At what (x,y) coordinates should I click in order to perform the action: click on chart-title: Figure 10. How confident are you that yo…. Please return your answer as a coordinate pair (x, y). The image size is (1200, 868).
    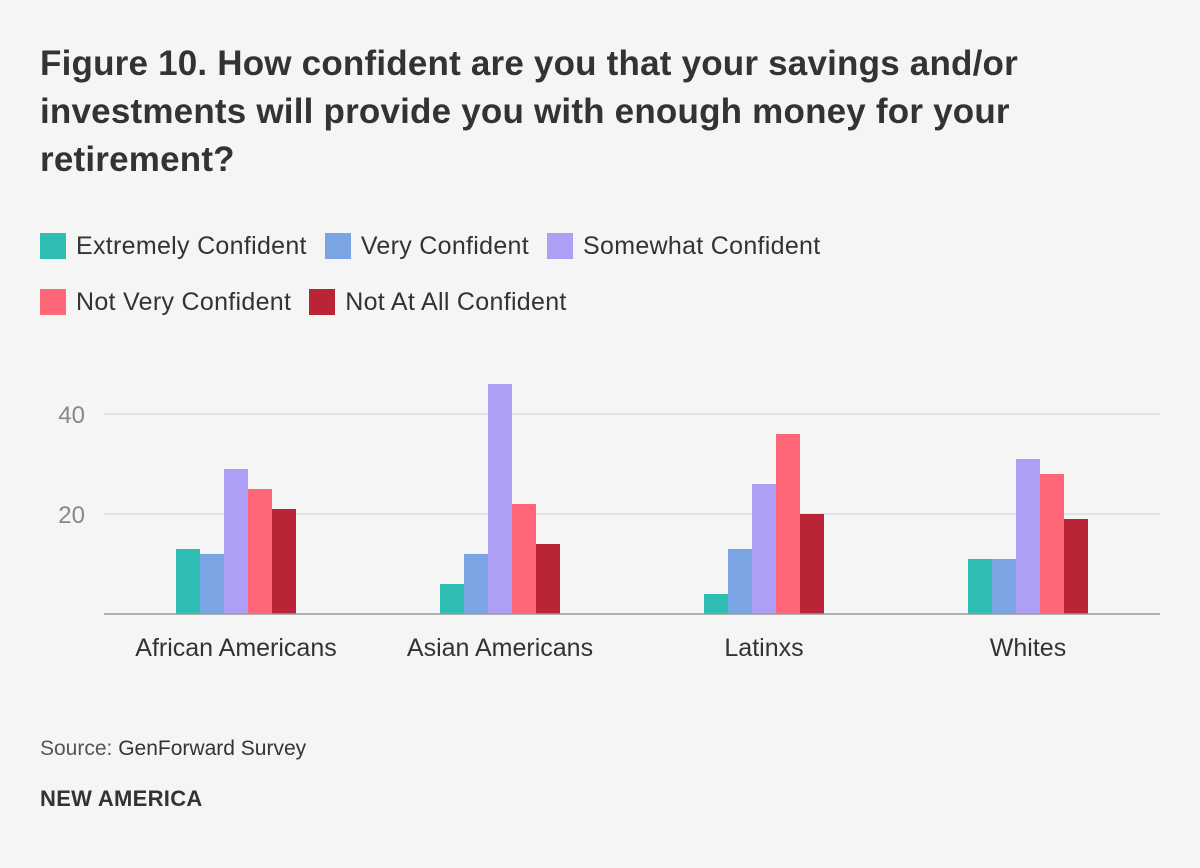
    Looking at the image, I should click on (529, 111).